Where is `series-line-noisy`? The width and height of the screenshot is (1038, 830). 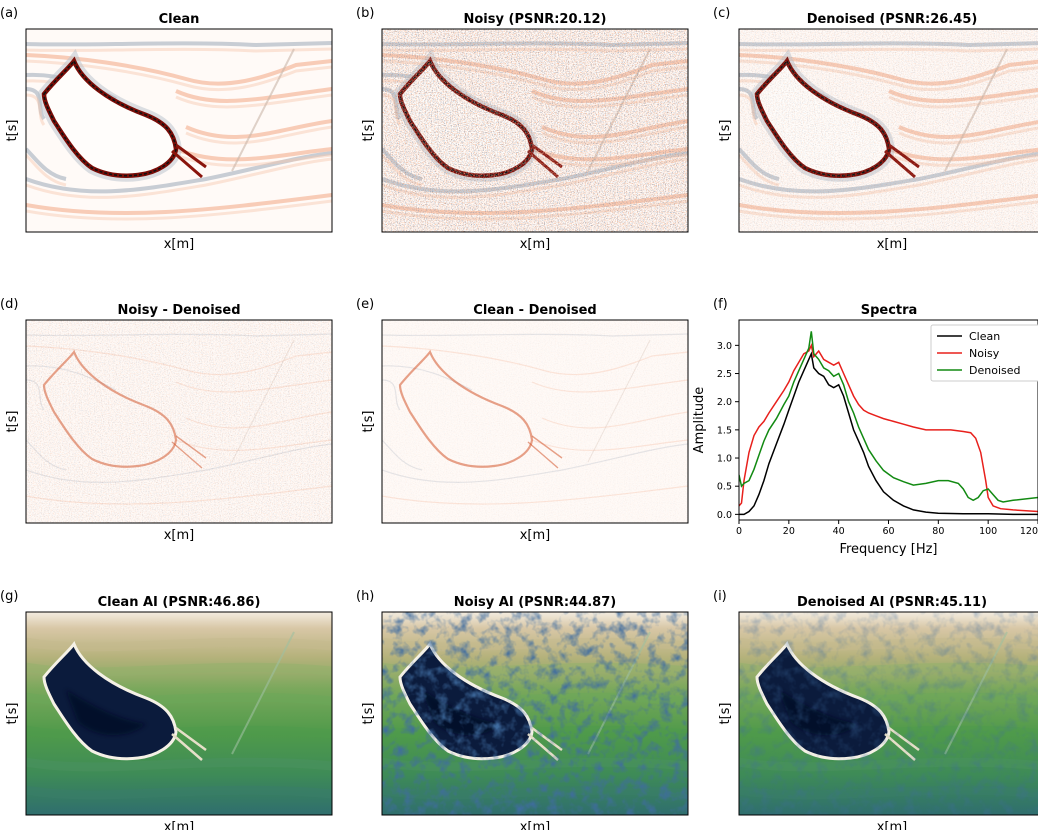
series-line-noisy is located at coordinates (888, 428).